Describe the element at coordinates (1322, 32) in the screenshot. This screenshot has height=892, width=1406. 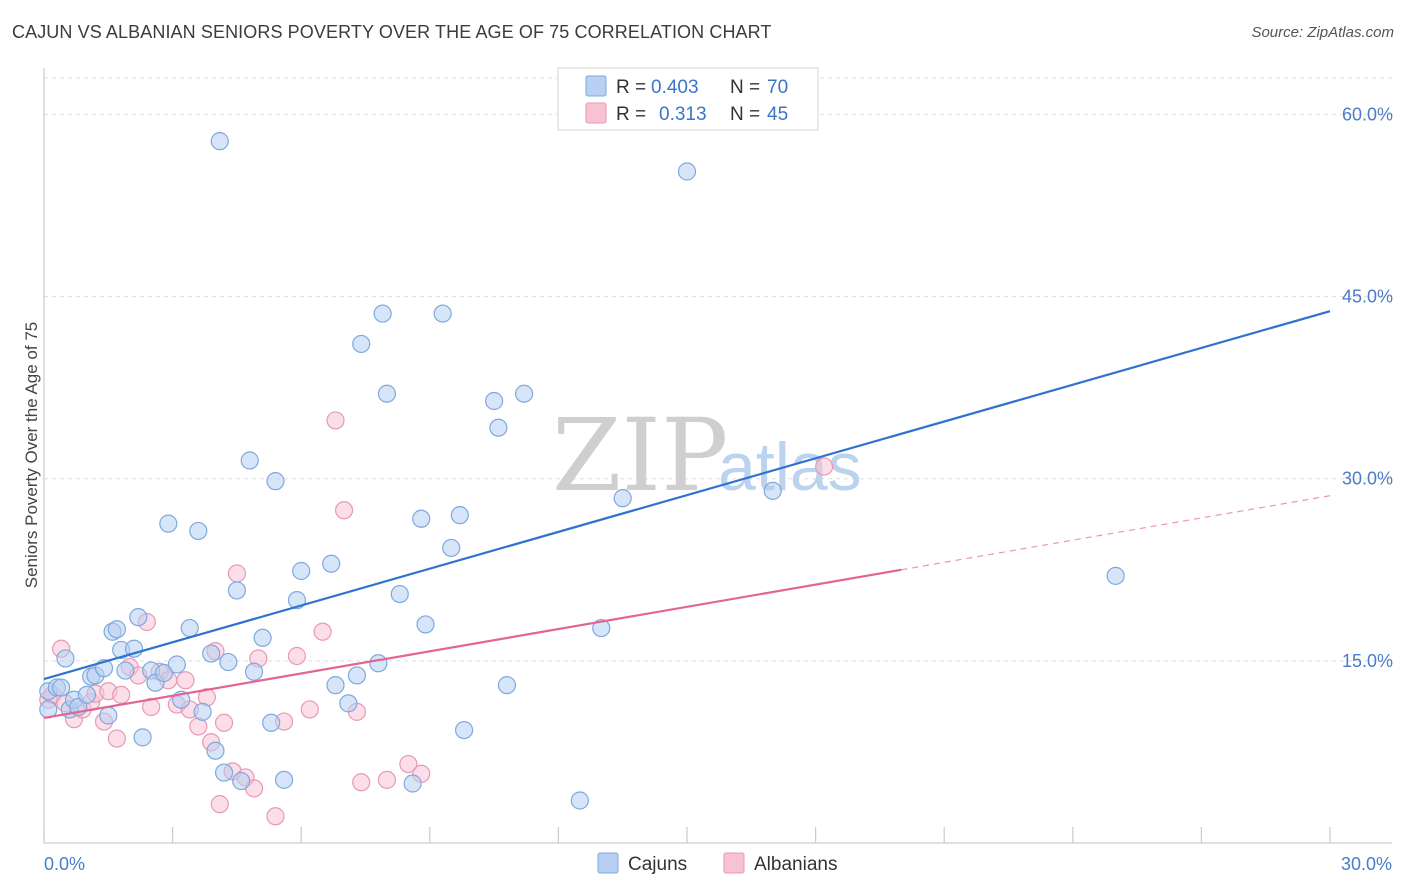
I see `source-label: Source: ZipAtlas.com` at that location.